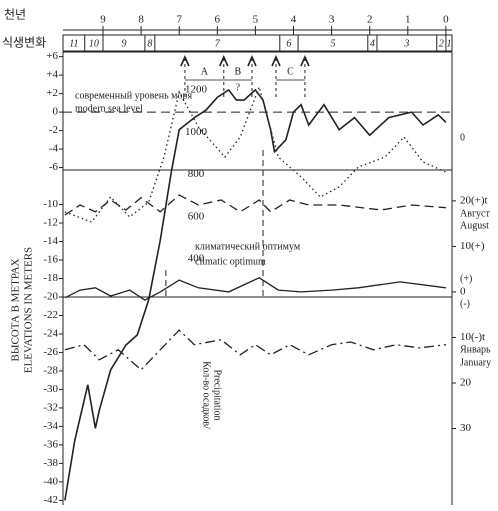  I want to click on annotation: (+), so click(466, 278).